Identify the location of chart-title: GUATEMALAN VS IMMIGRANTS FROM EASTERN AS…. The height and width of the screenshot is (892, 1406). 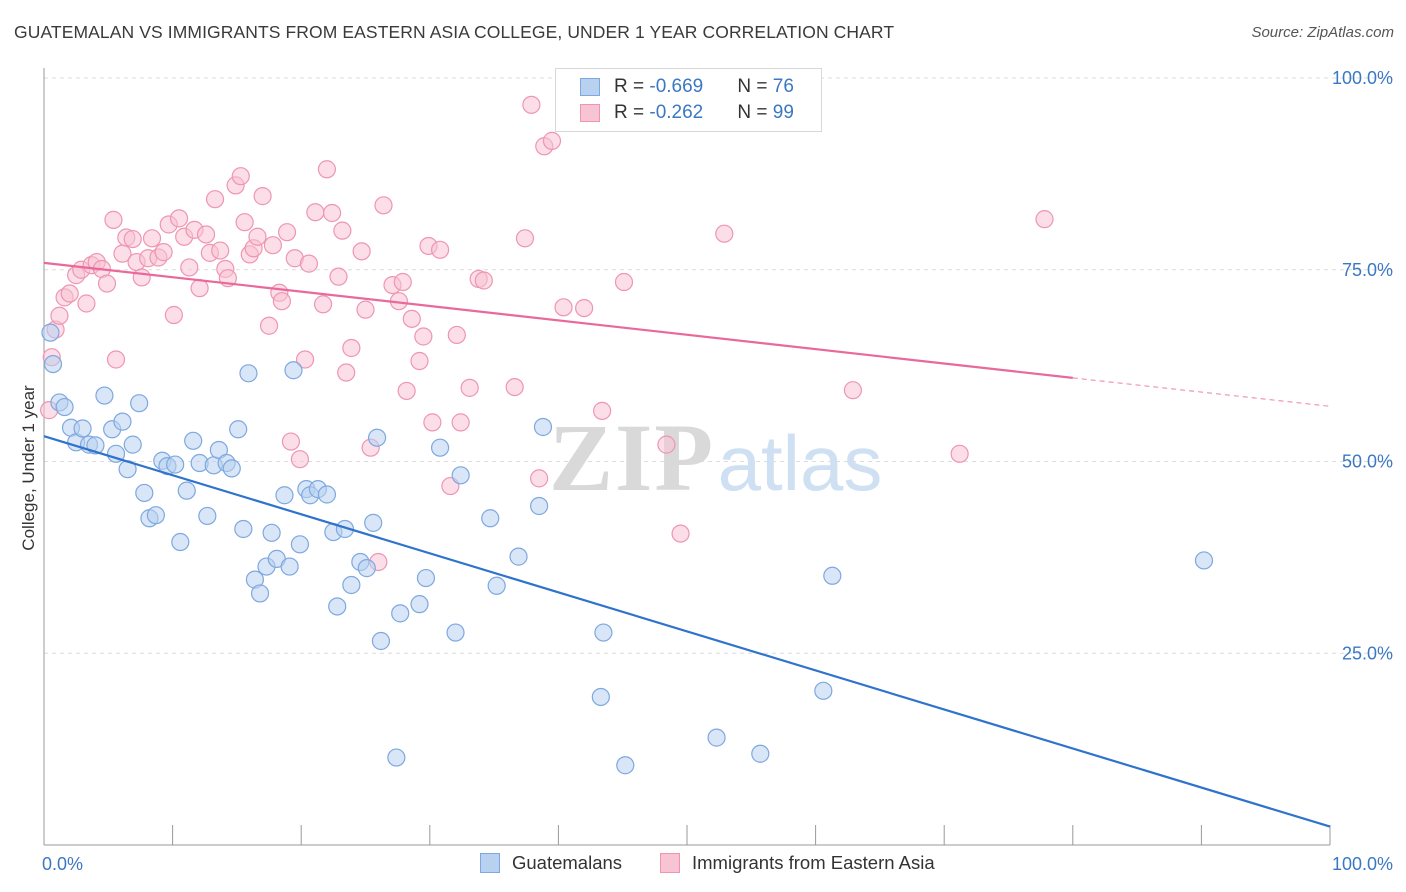
(454, 32).